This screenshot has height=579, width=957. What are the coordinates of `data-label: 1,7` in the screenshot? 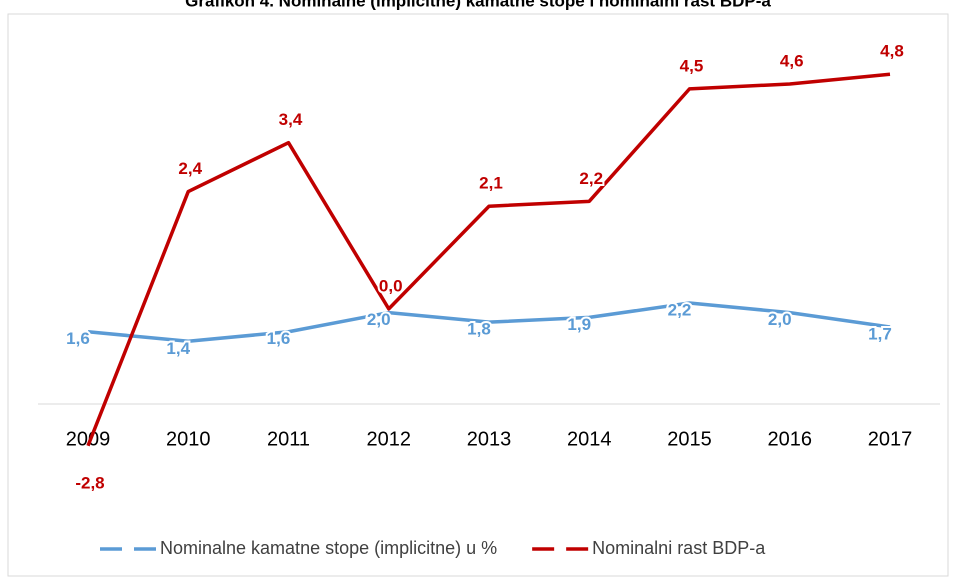 It's located at (880, 333).